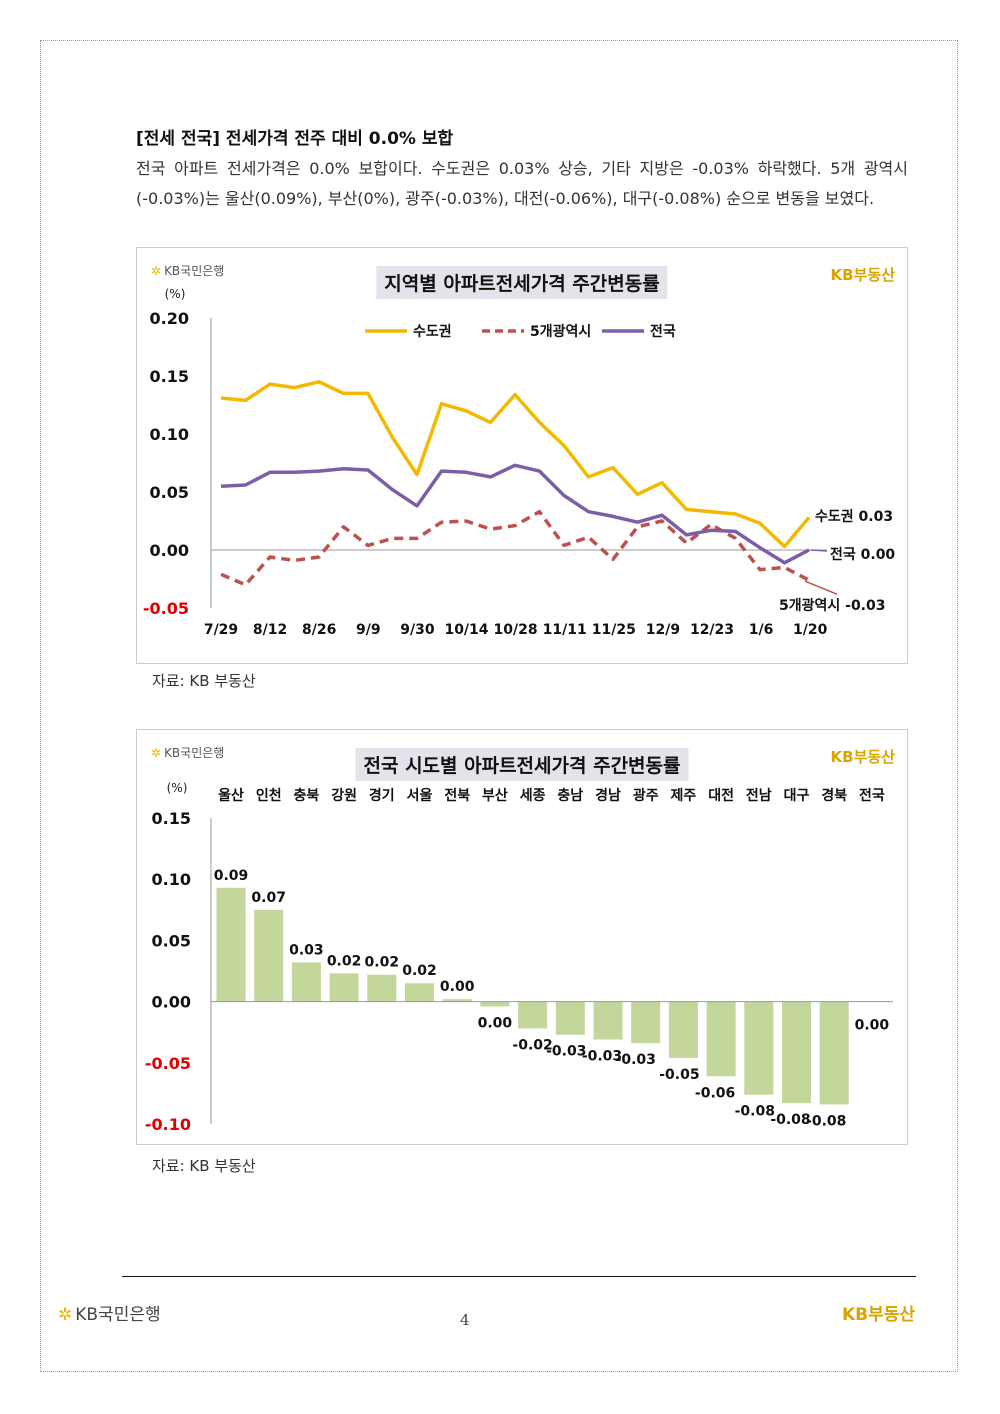 This screenshot has width=1000, height=1414. Describe the element at coordinates (457, 795) in the screenshot. I see `category-label: 전북` at that location.